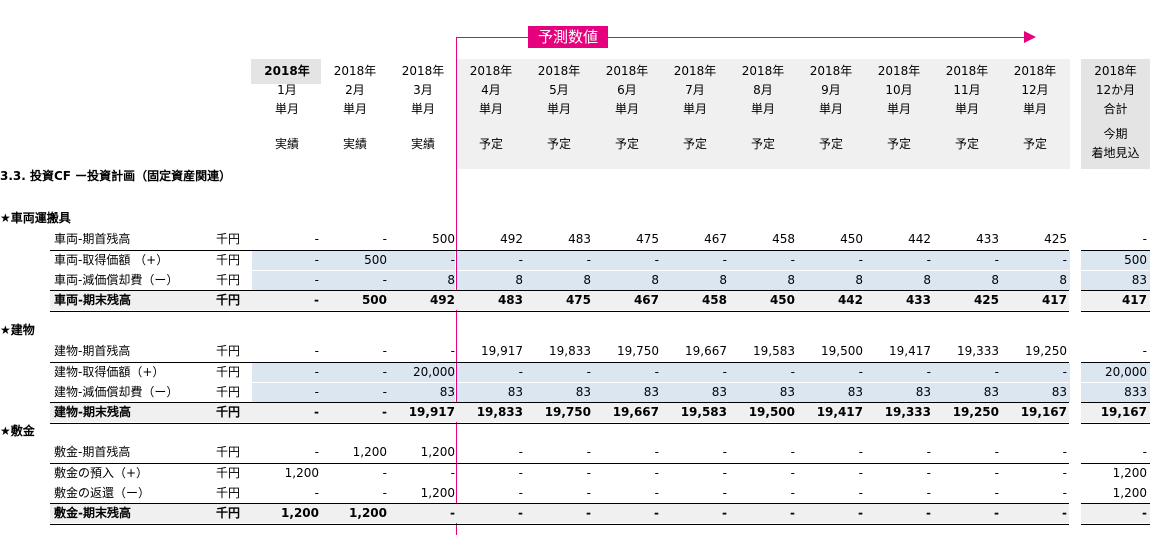 The height and width of the screenshot is (551, 1170). Describe the element at coordinates (1129, 472) in the screenshot. I see `total-cell: 1,200` at that location.